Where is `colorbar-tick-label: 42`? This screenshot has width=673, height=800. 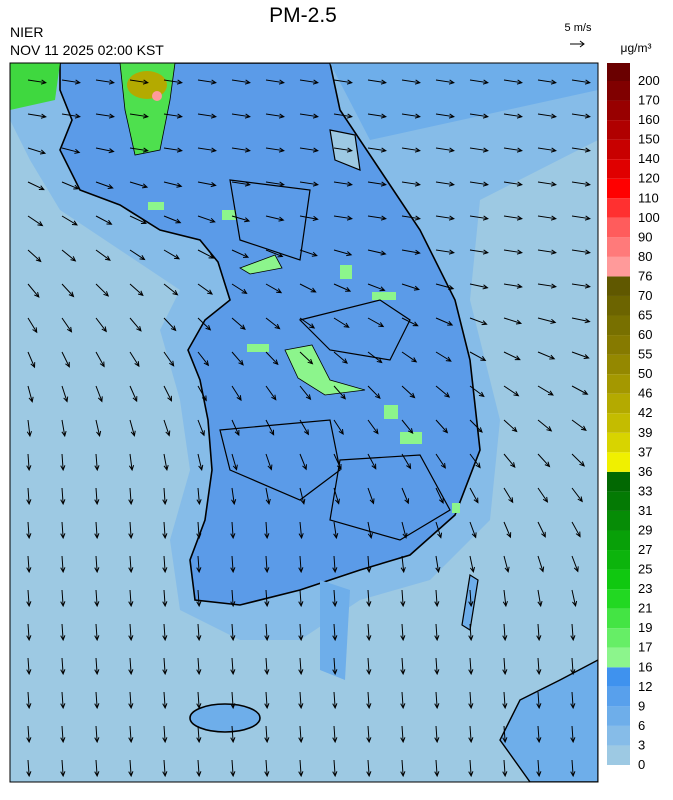
colorbar-tick-label: 42 is located at coordinates (645, 412).